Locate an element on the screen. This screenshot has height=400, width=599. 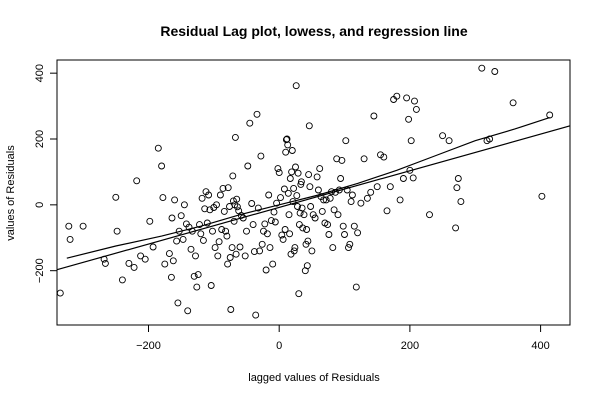
x-tick-label: 400 is located at coordinates (540, 346).